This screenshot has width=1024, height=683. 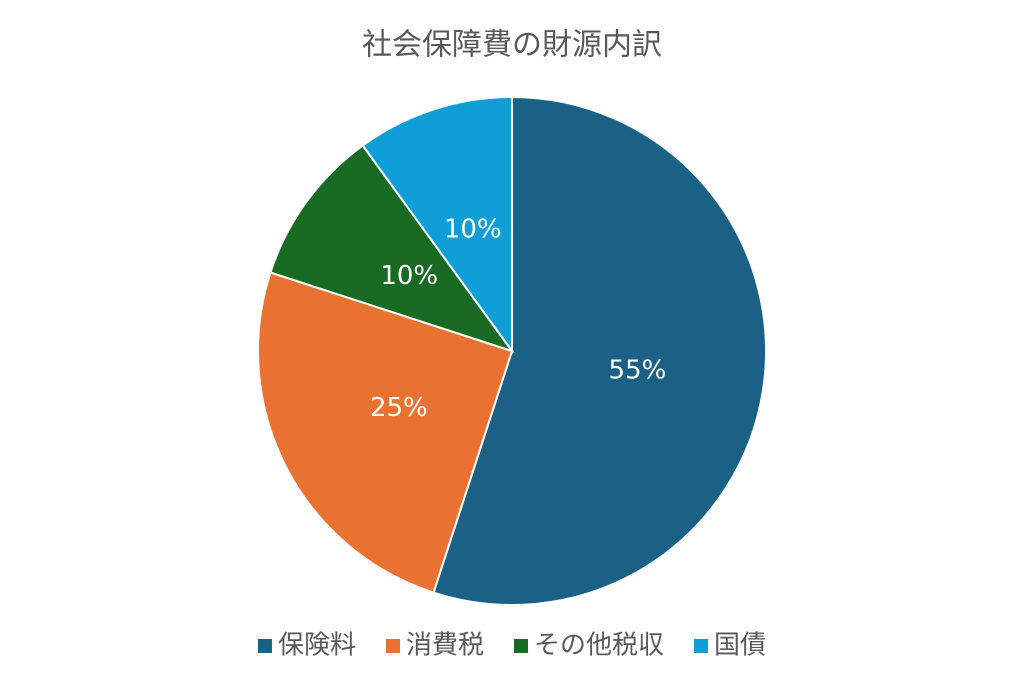 What do you see at coordinates (512, 45) in the screenshot?
I see `chart-title: 社会保障費の財源内訳` at bounding box center [512, 45].